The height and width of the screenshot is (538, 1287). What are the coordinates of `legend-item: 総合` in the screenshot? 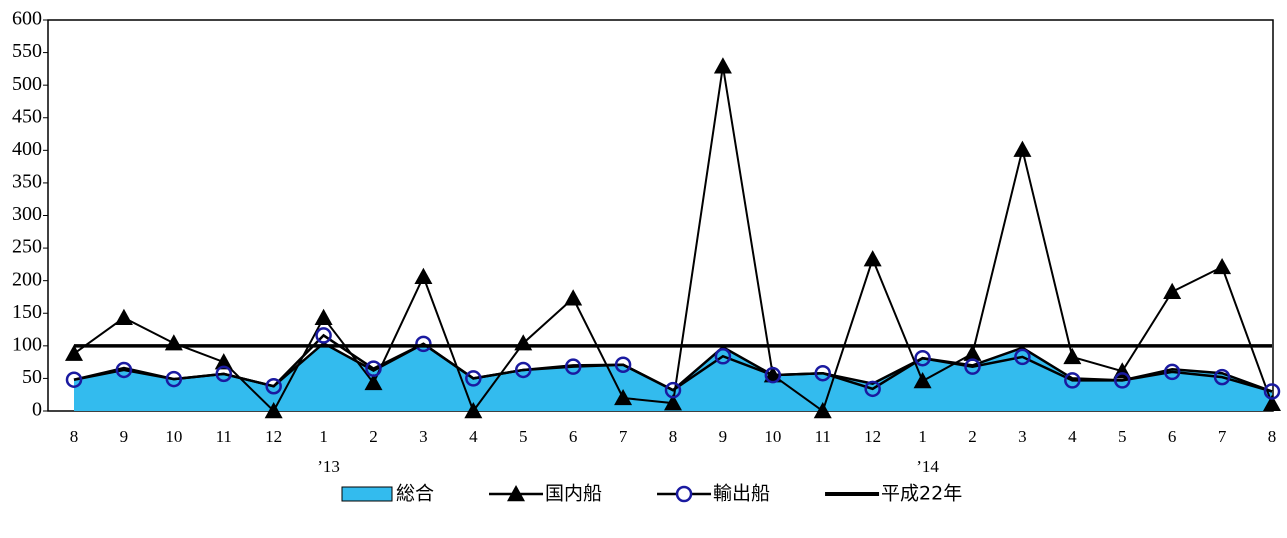 It's located at (387, 494).